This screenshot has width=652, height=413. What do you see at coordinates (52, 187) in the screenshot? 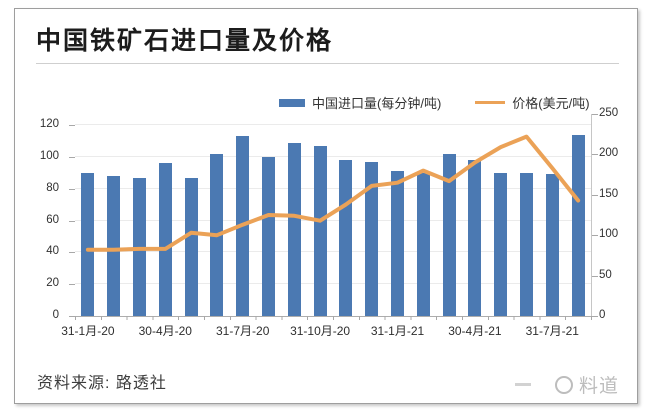
I see `left-axis-label-80: 80` at bounding box center [52, 187].